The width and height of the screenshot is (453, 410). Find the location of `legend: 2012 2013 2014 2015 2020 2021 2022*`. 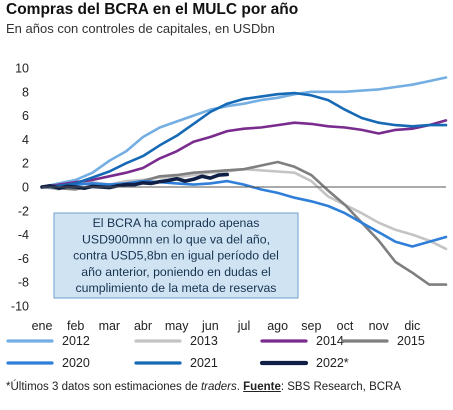

legend: 2012 2013 2014 2015 2020 2021 2022* is located at coordinates (215, 352).